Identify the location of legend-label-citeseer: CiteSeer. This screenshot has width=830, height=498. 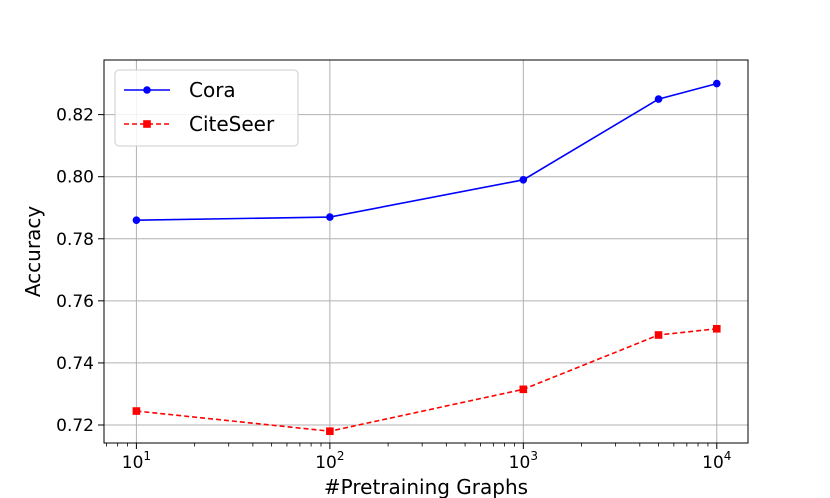
(232, 124).